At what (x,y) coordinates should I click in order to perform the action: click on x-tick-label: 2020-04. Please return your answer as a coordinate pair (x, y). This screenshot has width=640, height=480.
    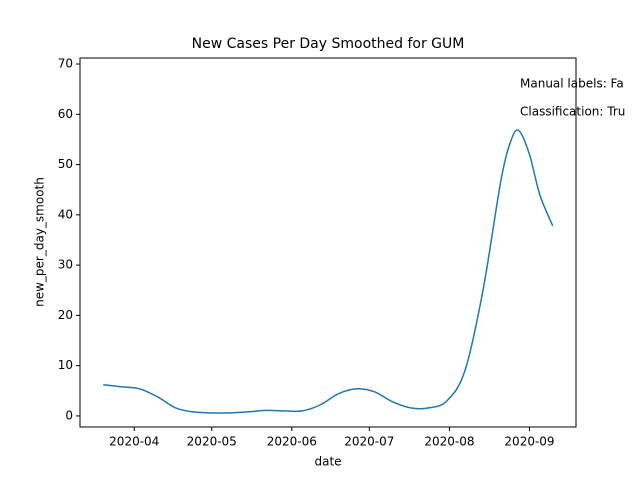
    Looking at the image, I should click on (134, 442).